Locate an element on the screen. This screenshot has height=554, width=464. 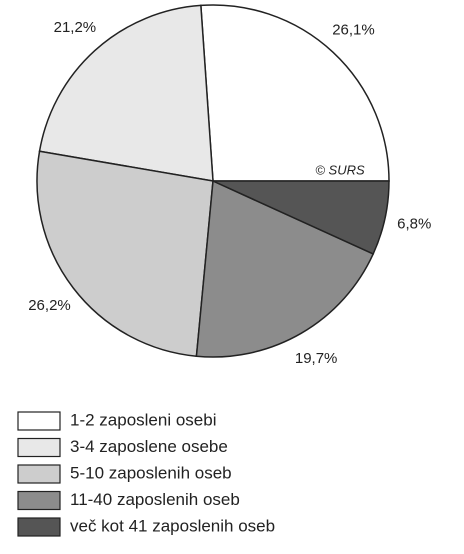
legend-label: več kot 41 zaposlenih oseb is located at coordinates (172, 525).